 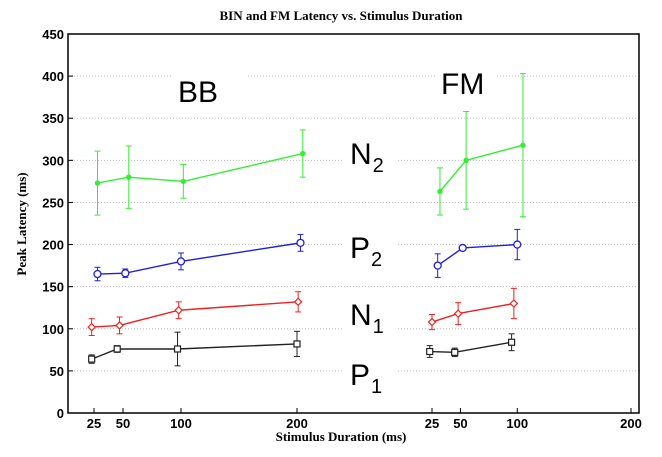 I want to click on annotation-main-text: FM, so click(x=462, y=84).